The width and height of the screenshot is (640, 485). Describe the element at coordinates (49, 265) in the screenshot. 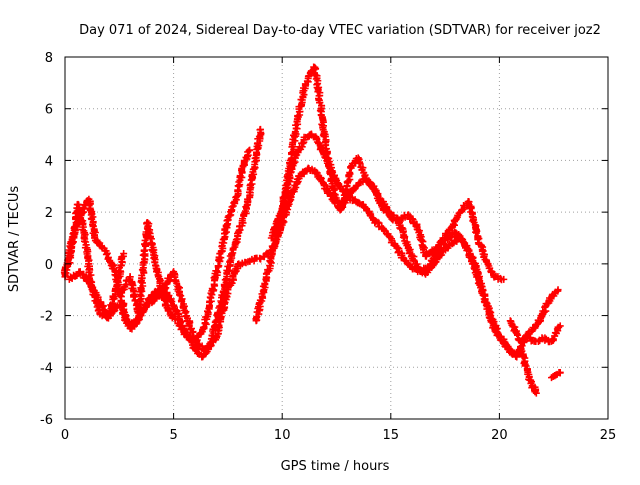

I see `y-tick-label: 0` at that location.